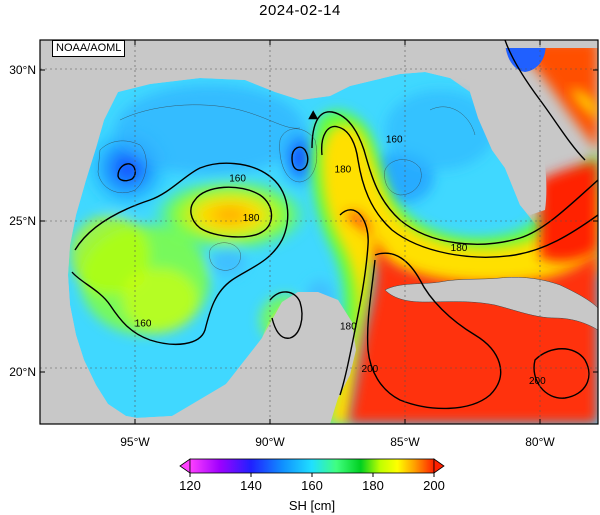 This screenshot has width=600, height=515. Describe the element at coordinates (251, 485) in the screenshot. I see `colorbar-tick-label: 140` at that location.